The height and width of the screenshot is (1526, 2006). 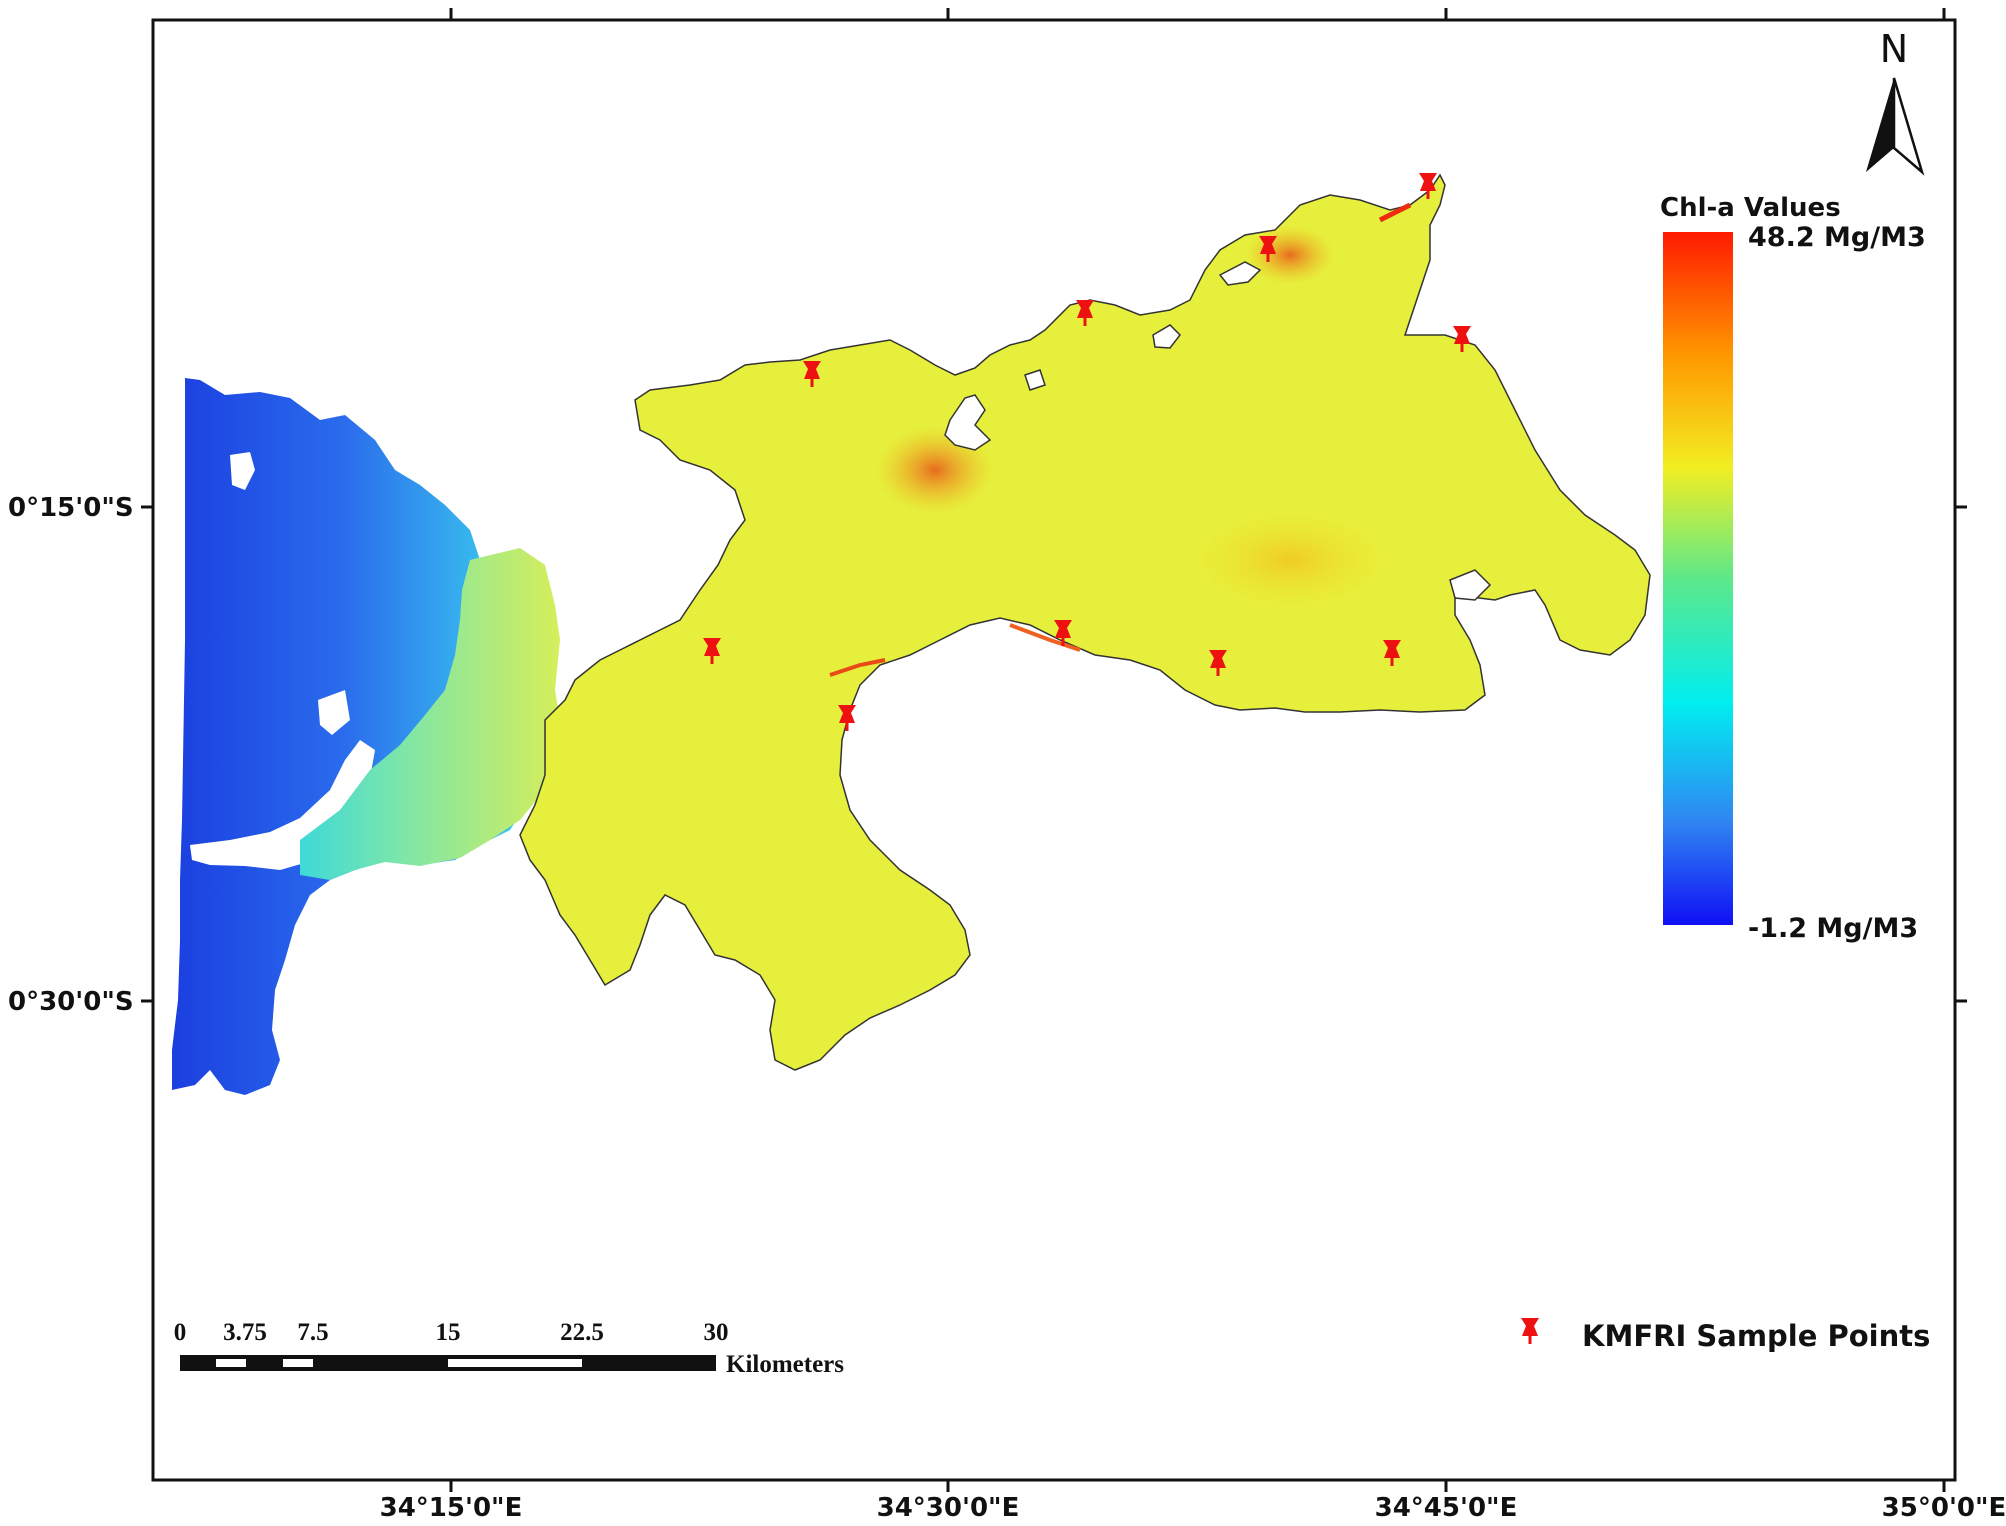 What do you see at coordinates (948, 1508) in the screenshot?
I see `x-label-34-30: 34°30'0"E` at bounding box center [948, 1508].